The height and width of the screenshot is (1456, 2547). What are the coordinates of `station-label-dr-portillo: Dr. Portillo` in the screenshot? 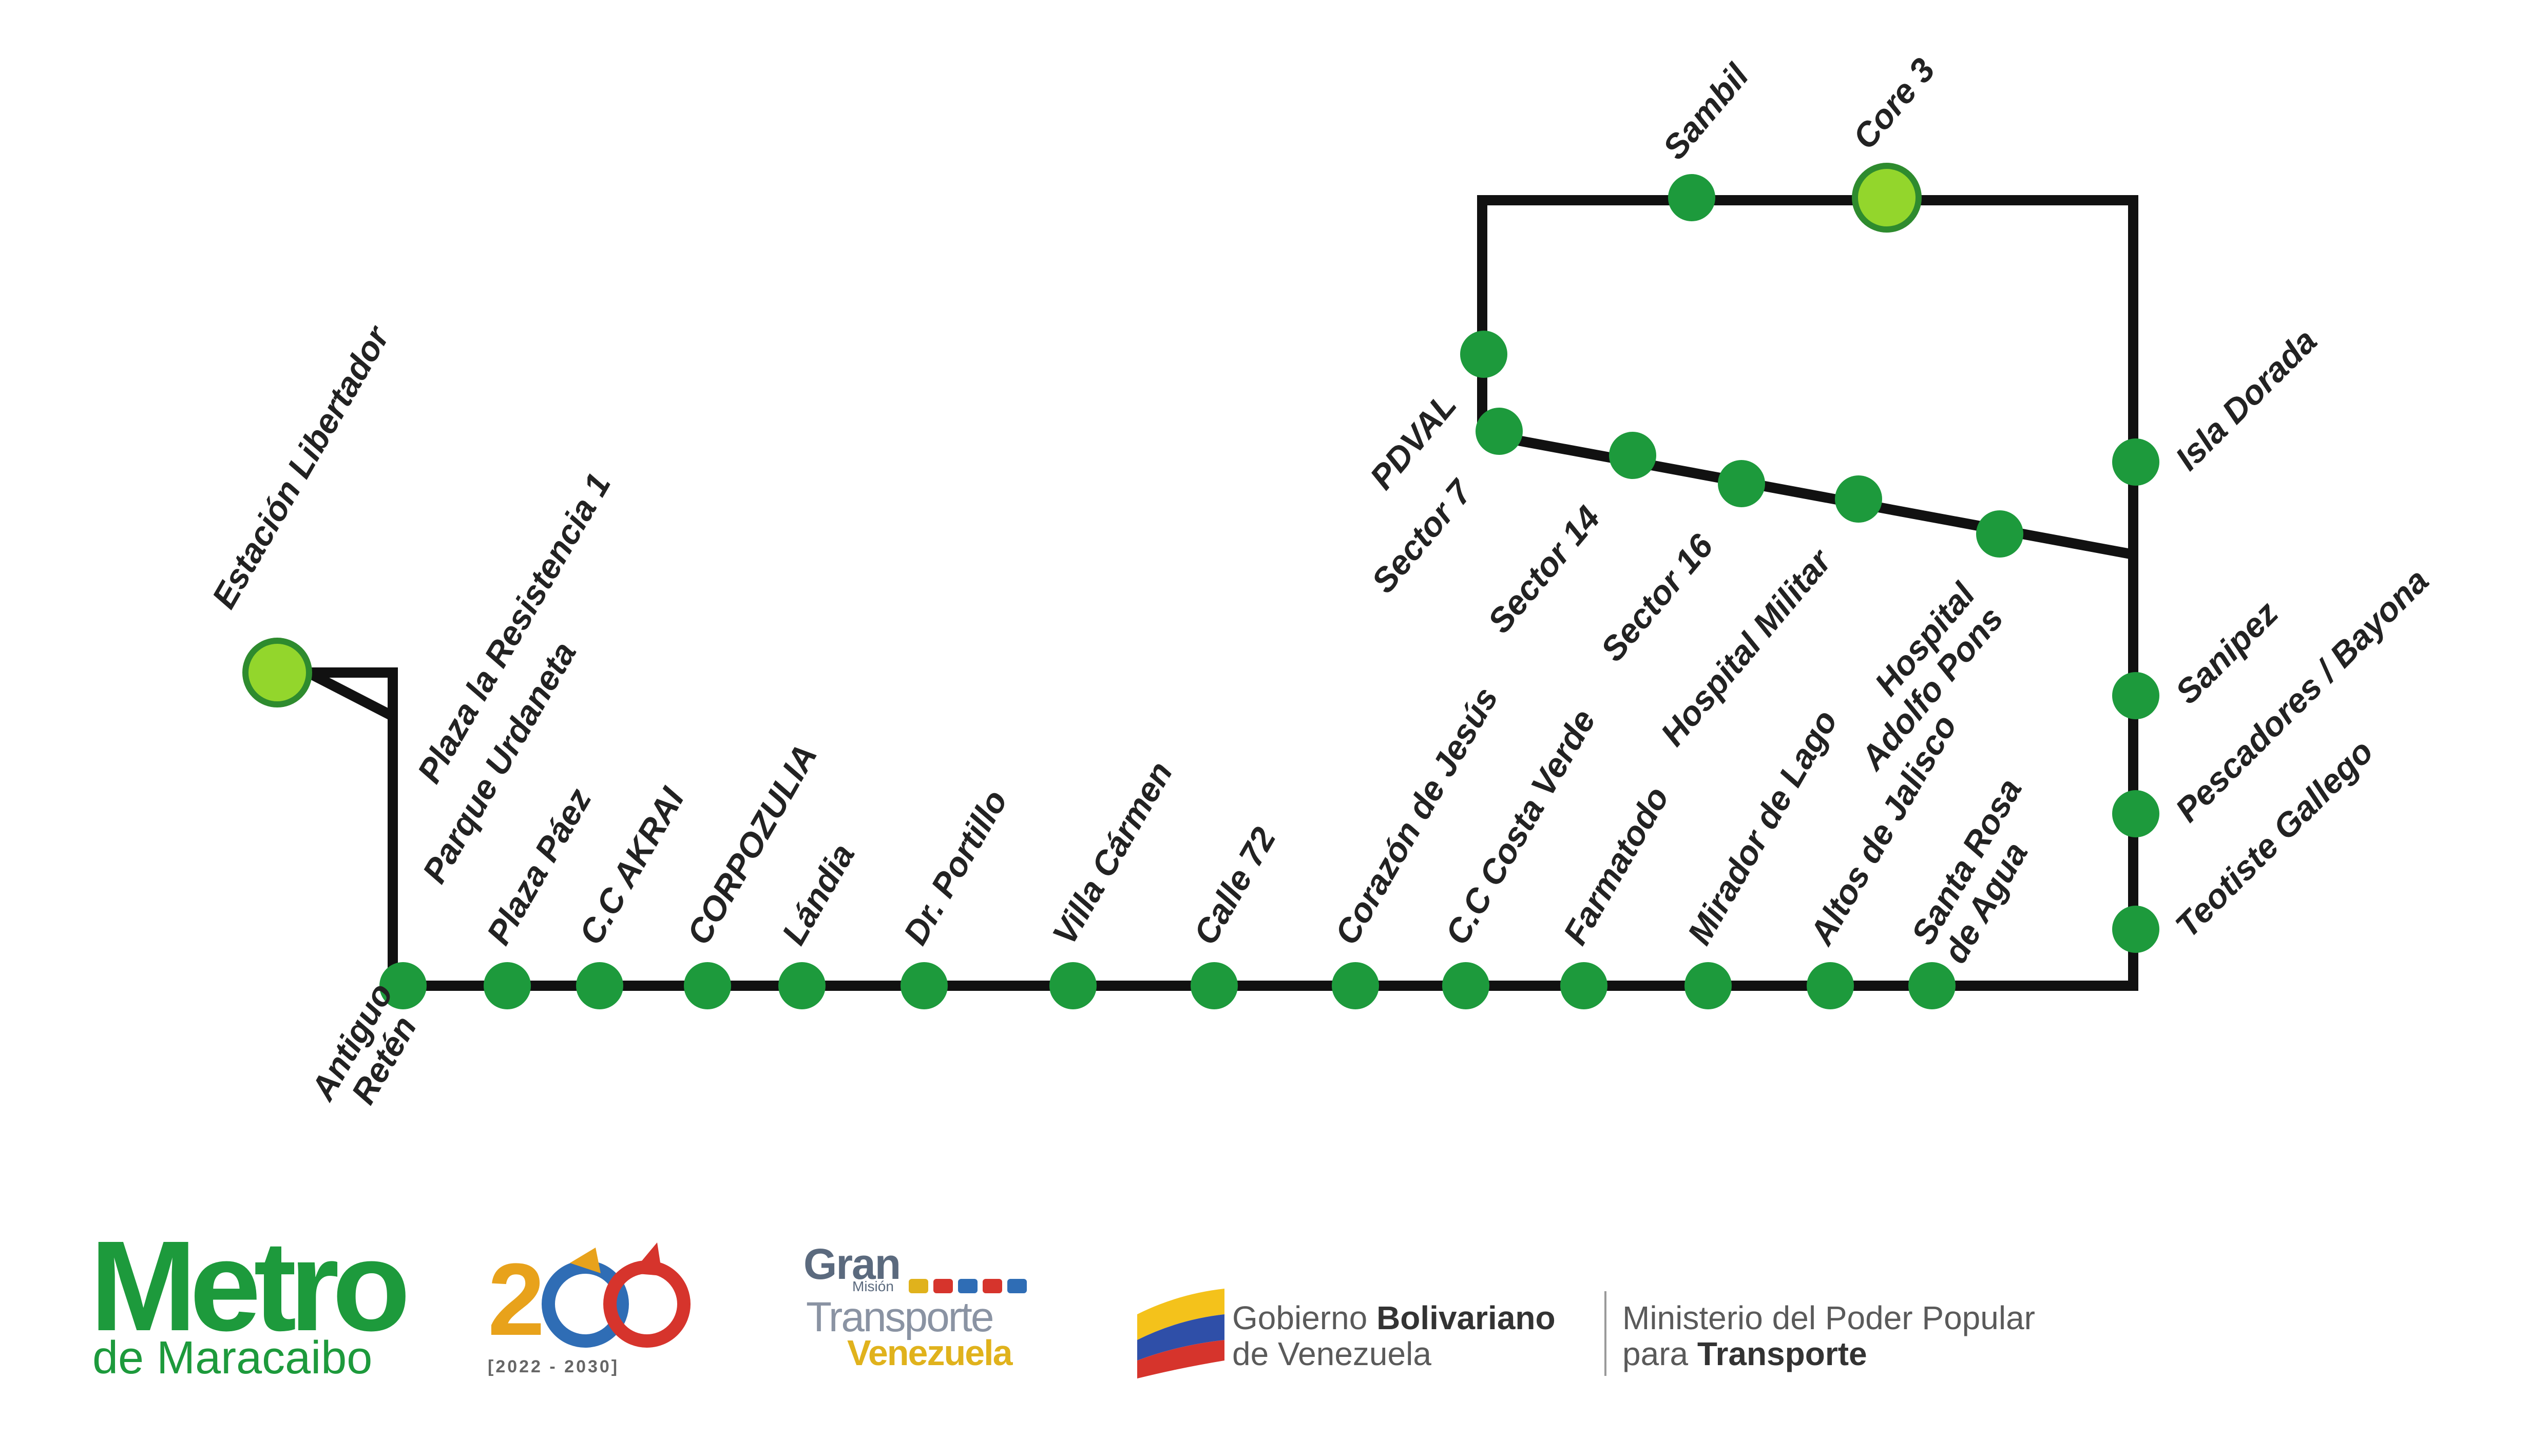 It's located at (955, 867).